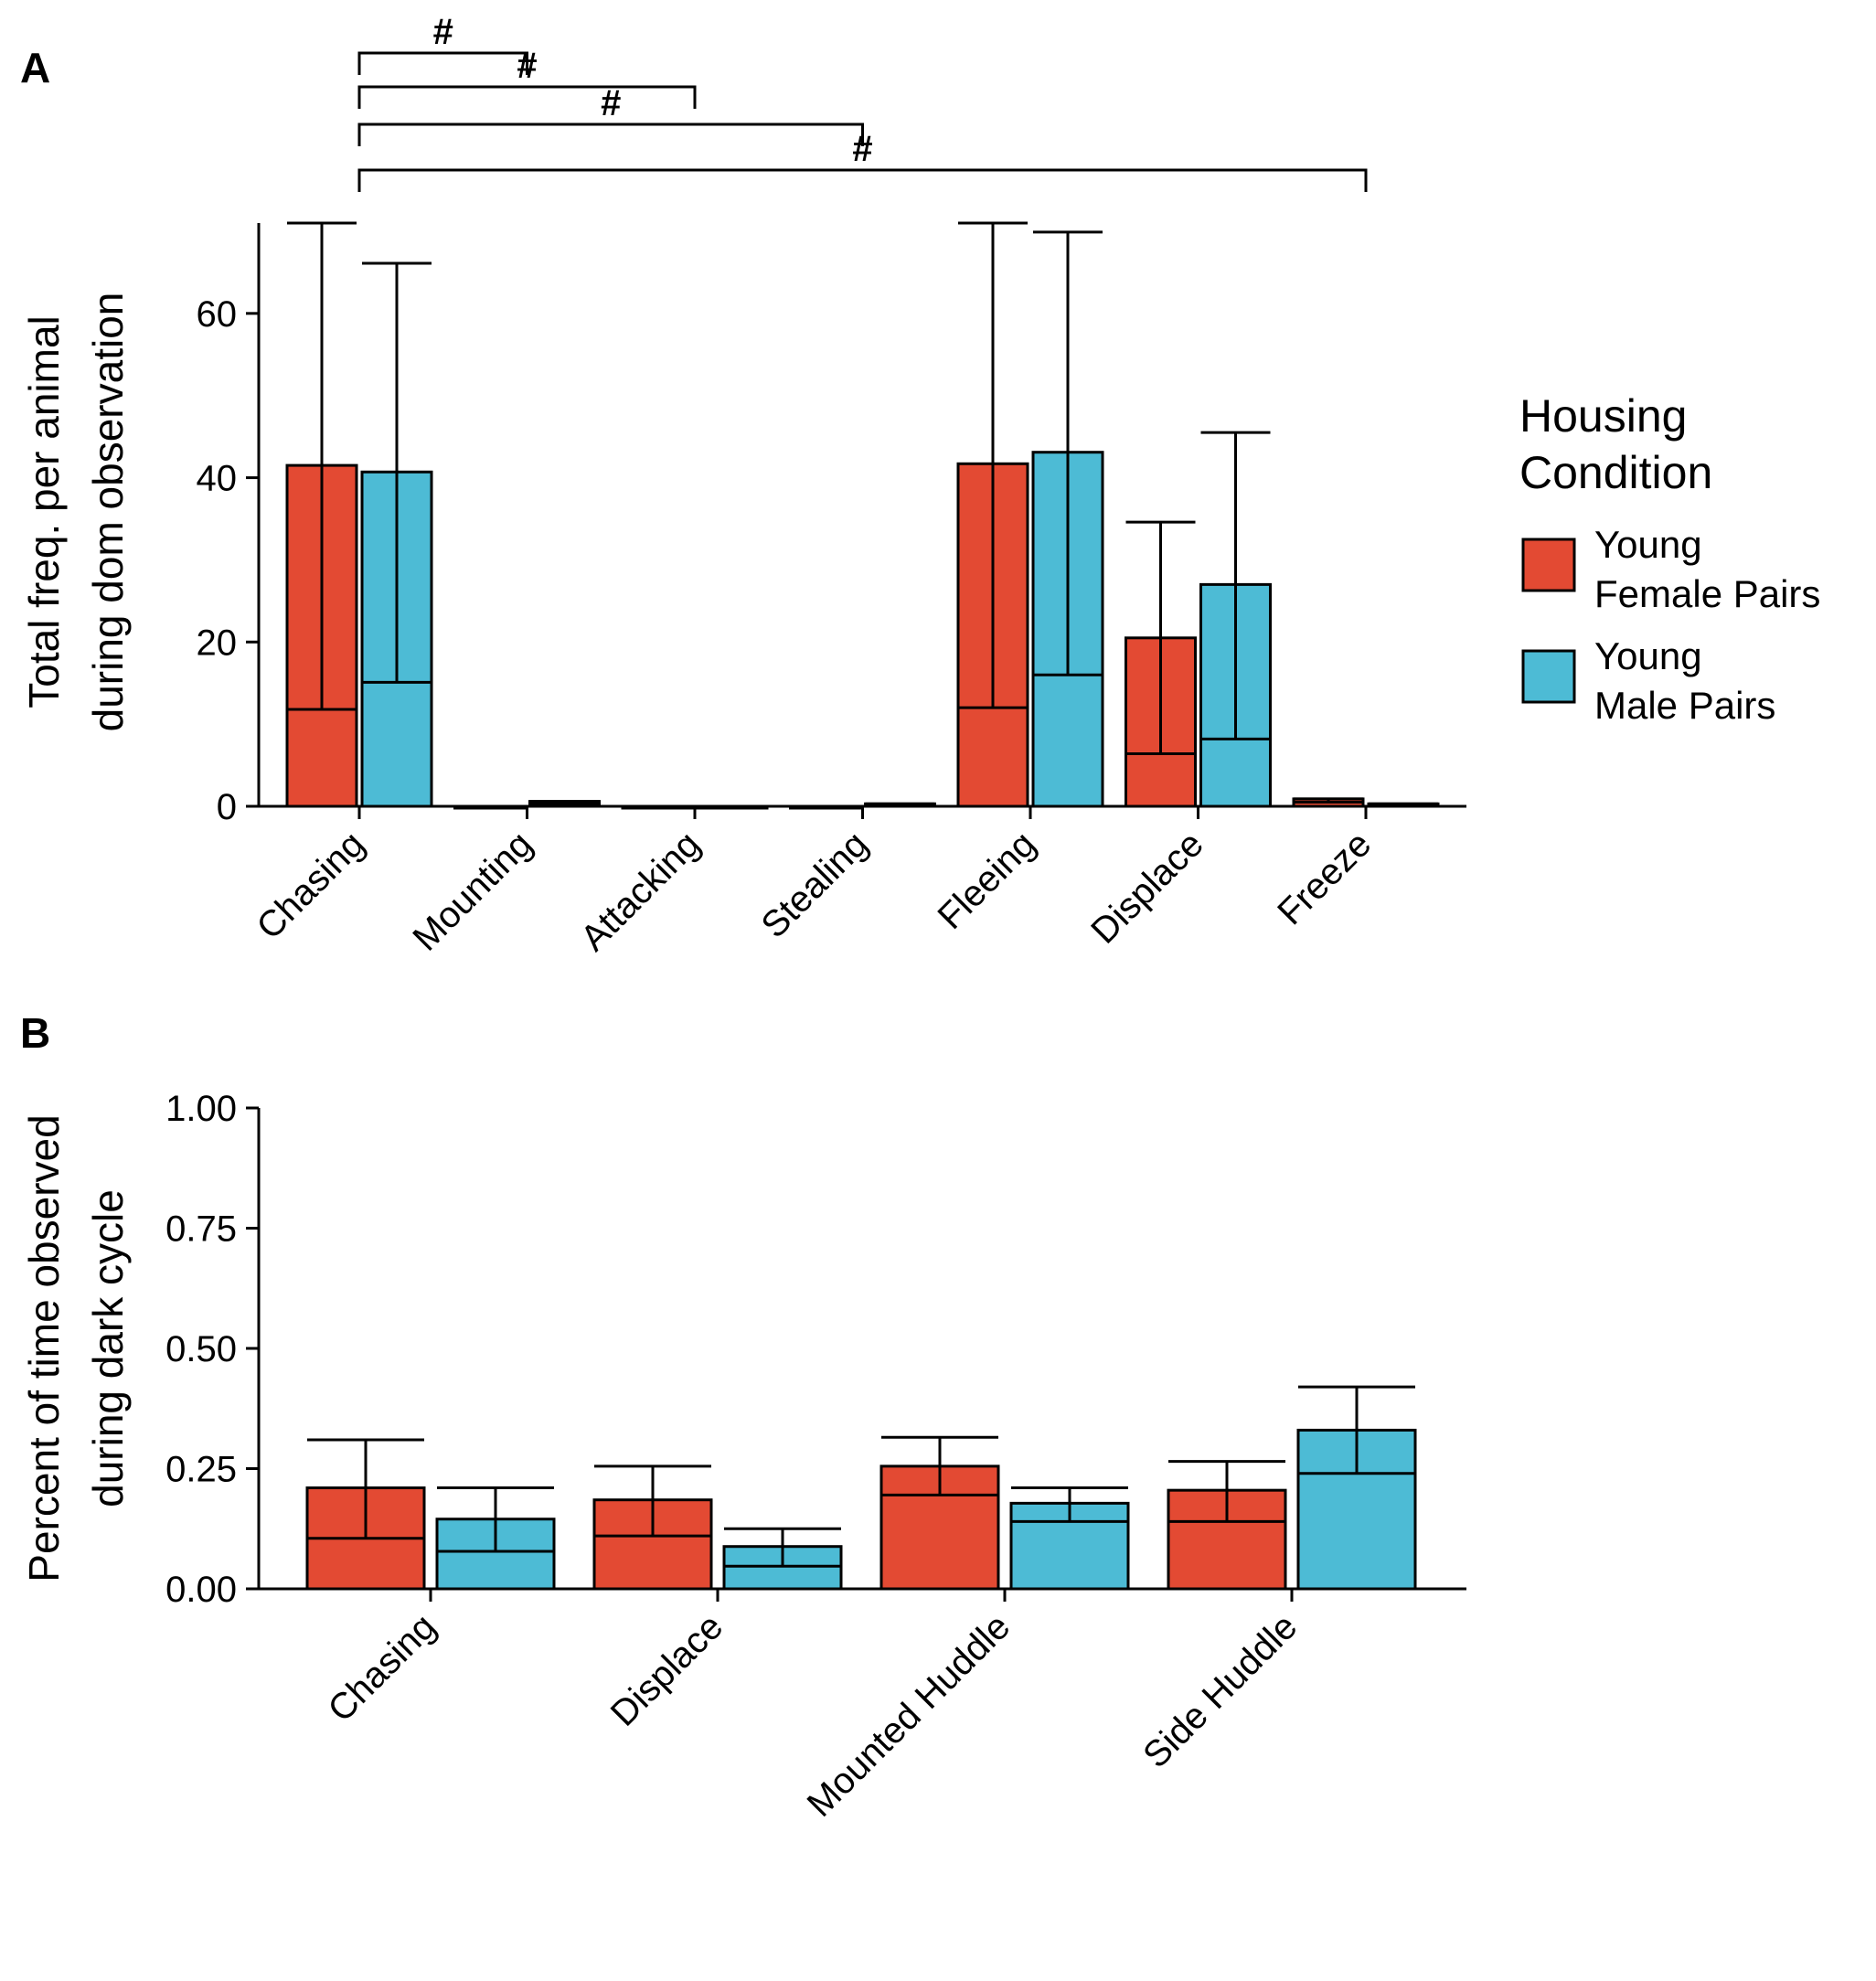  Describe the element at coordinates (1648, 655) in the screenshot. I see `legend-label-male-line1: Young` at that location.